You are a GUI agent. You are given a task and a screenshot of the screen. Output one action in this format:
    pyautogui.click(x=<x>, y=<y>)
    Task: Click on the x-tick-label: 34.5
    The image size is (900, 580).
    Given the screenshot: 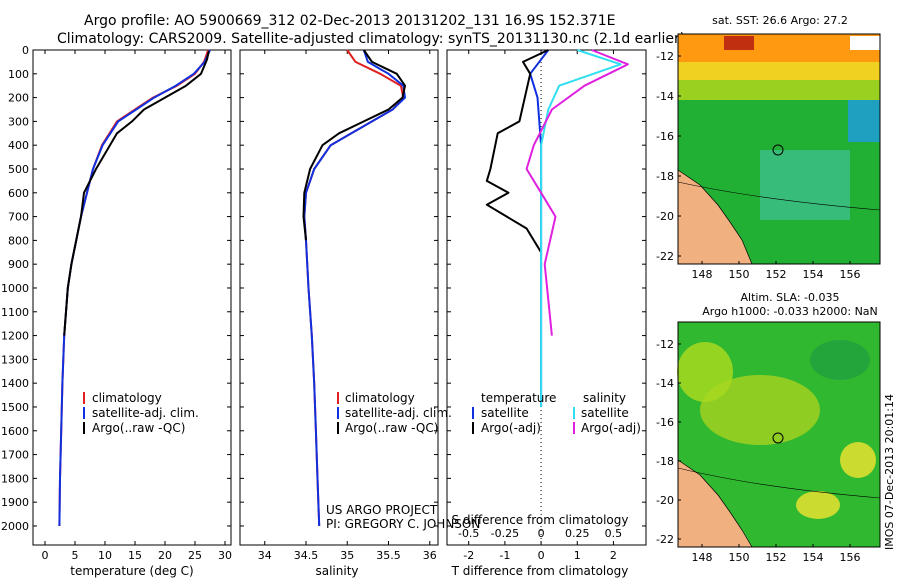 What is the action you would take?
    pyautogui.click(x=306, y=555)
    